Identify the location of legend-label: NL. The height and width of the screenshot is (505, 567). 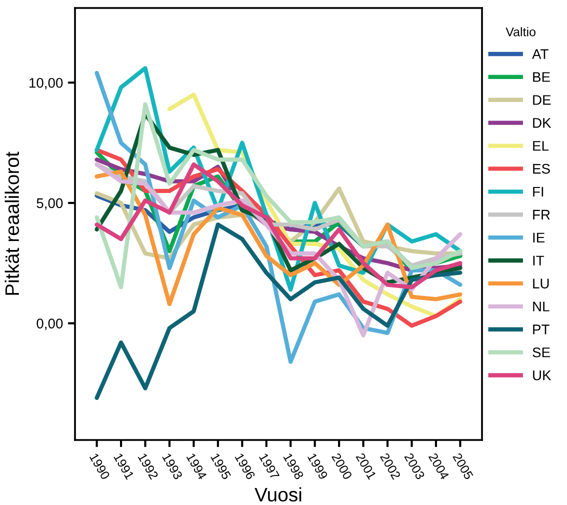
(541, 307).